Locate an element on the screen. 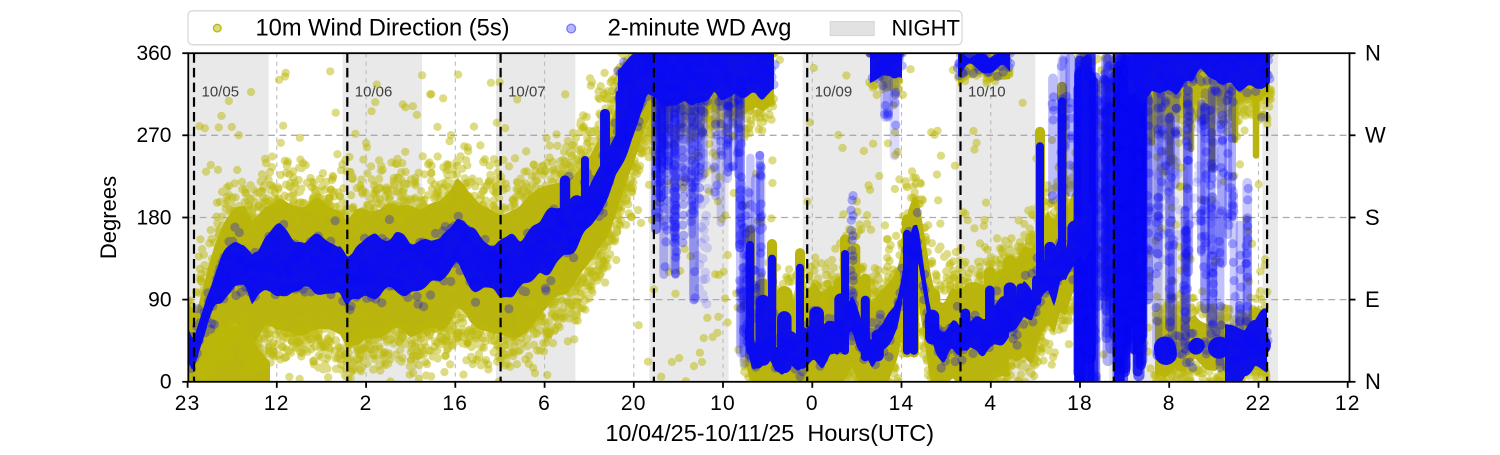  svg-text: 8 is located at coordinates (1169, 403).